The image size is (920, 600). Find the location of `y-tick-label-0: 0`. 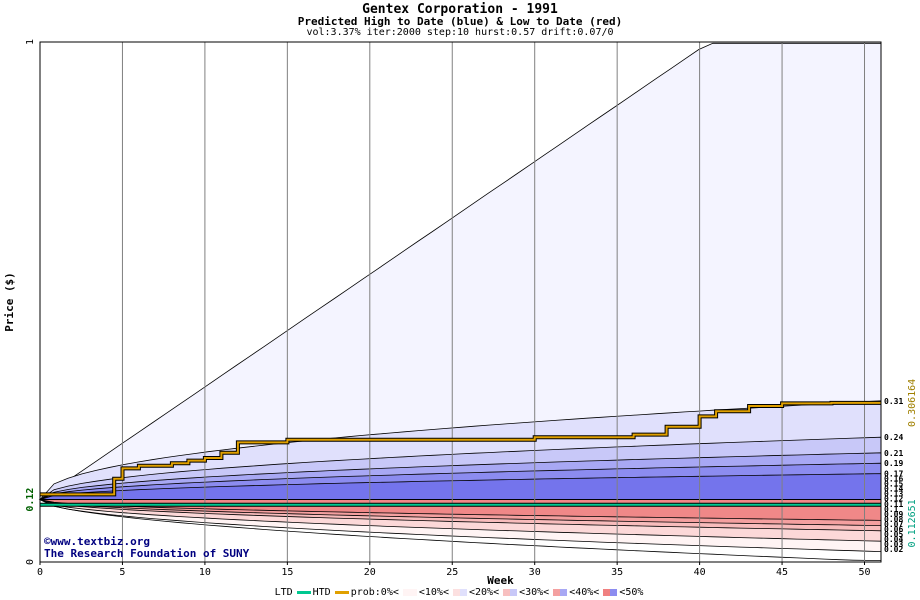

y-tick-label-0: 0 is located at coordinates (30, 562).